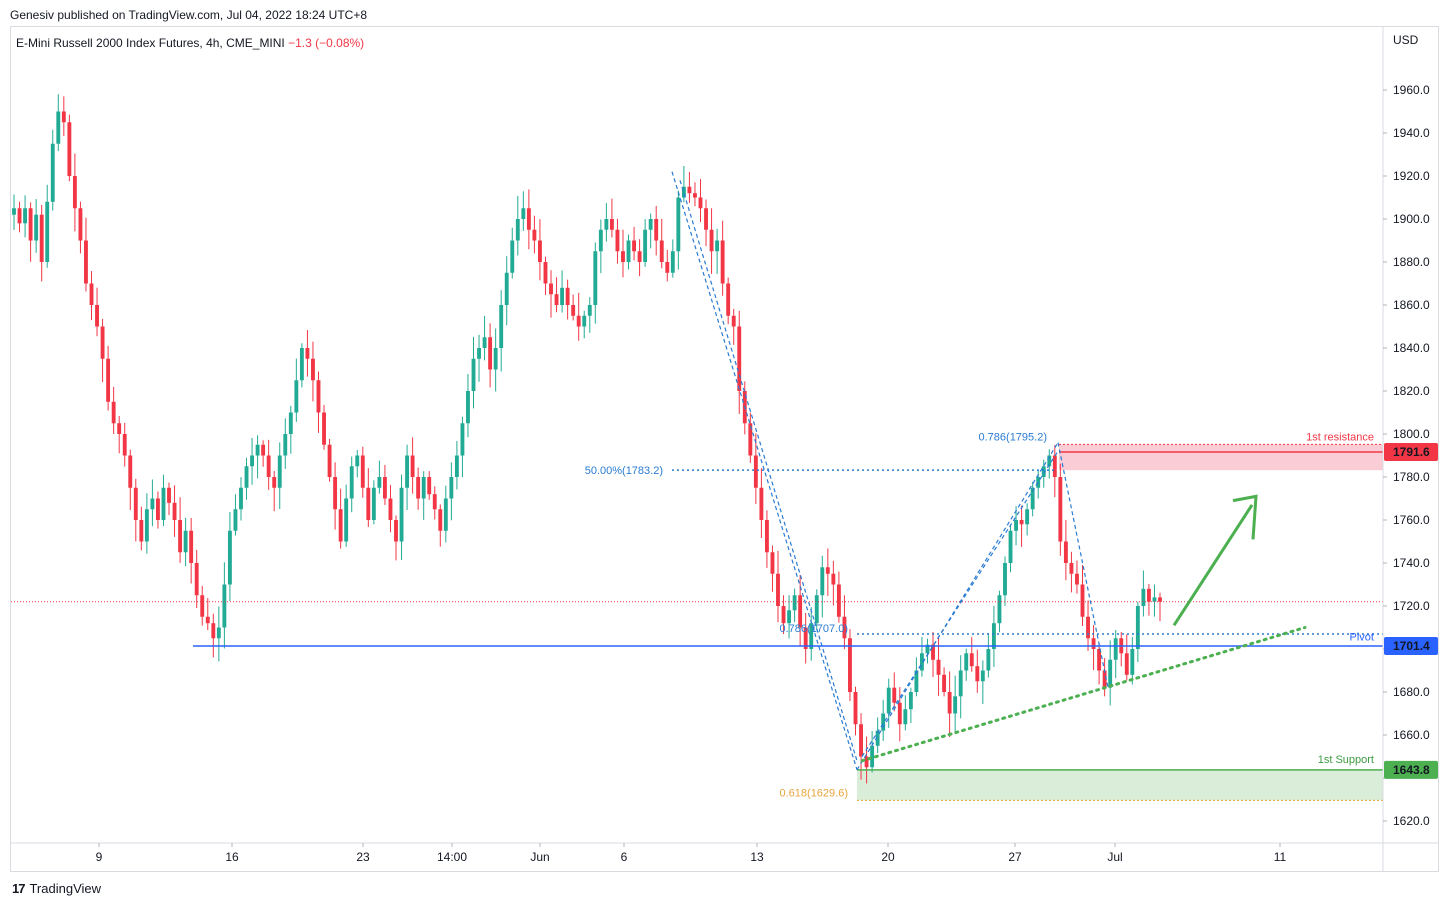 Image resolution: width=1449 pixels, height=906 pixels. Describe the element at coordinates (960, 603) in the screenshot. I see `fib-swing-line` at that location.